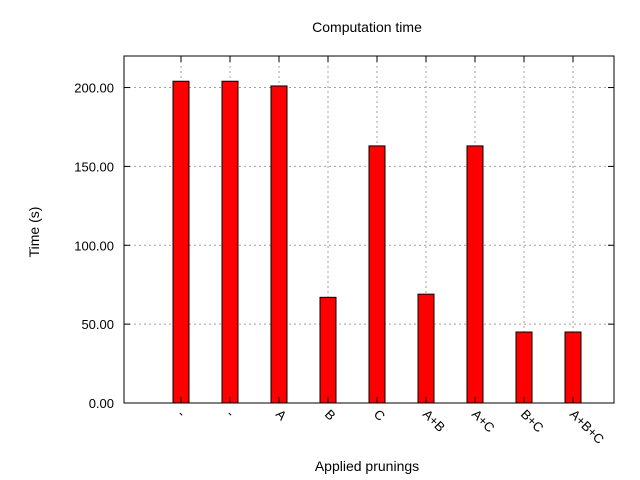 This screenshot has width=640, height=480. What do you see at coordinates (483, 421) in the screenshot?
I see `x-tick-label: A+C` at bounding box center [483, 421].